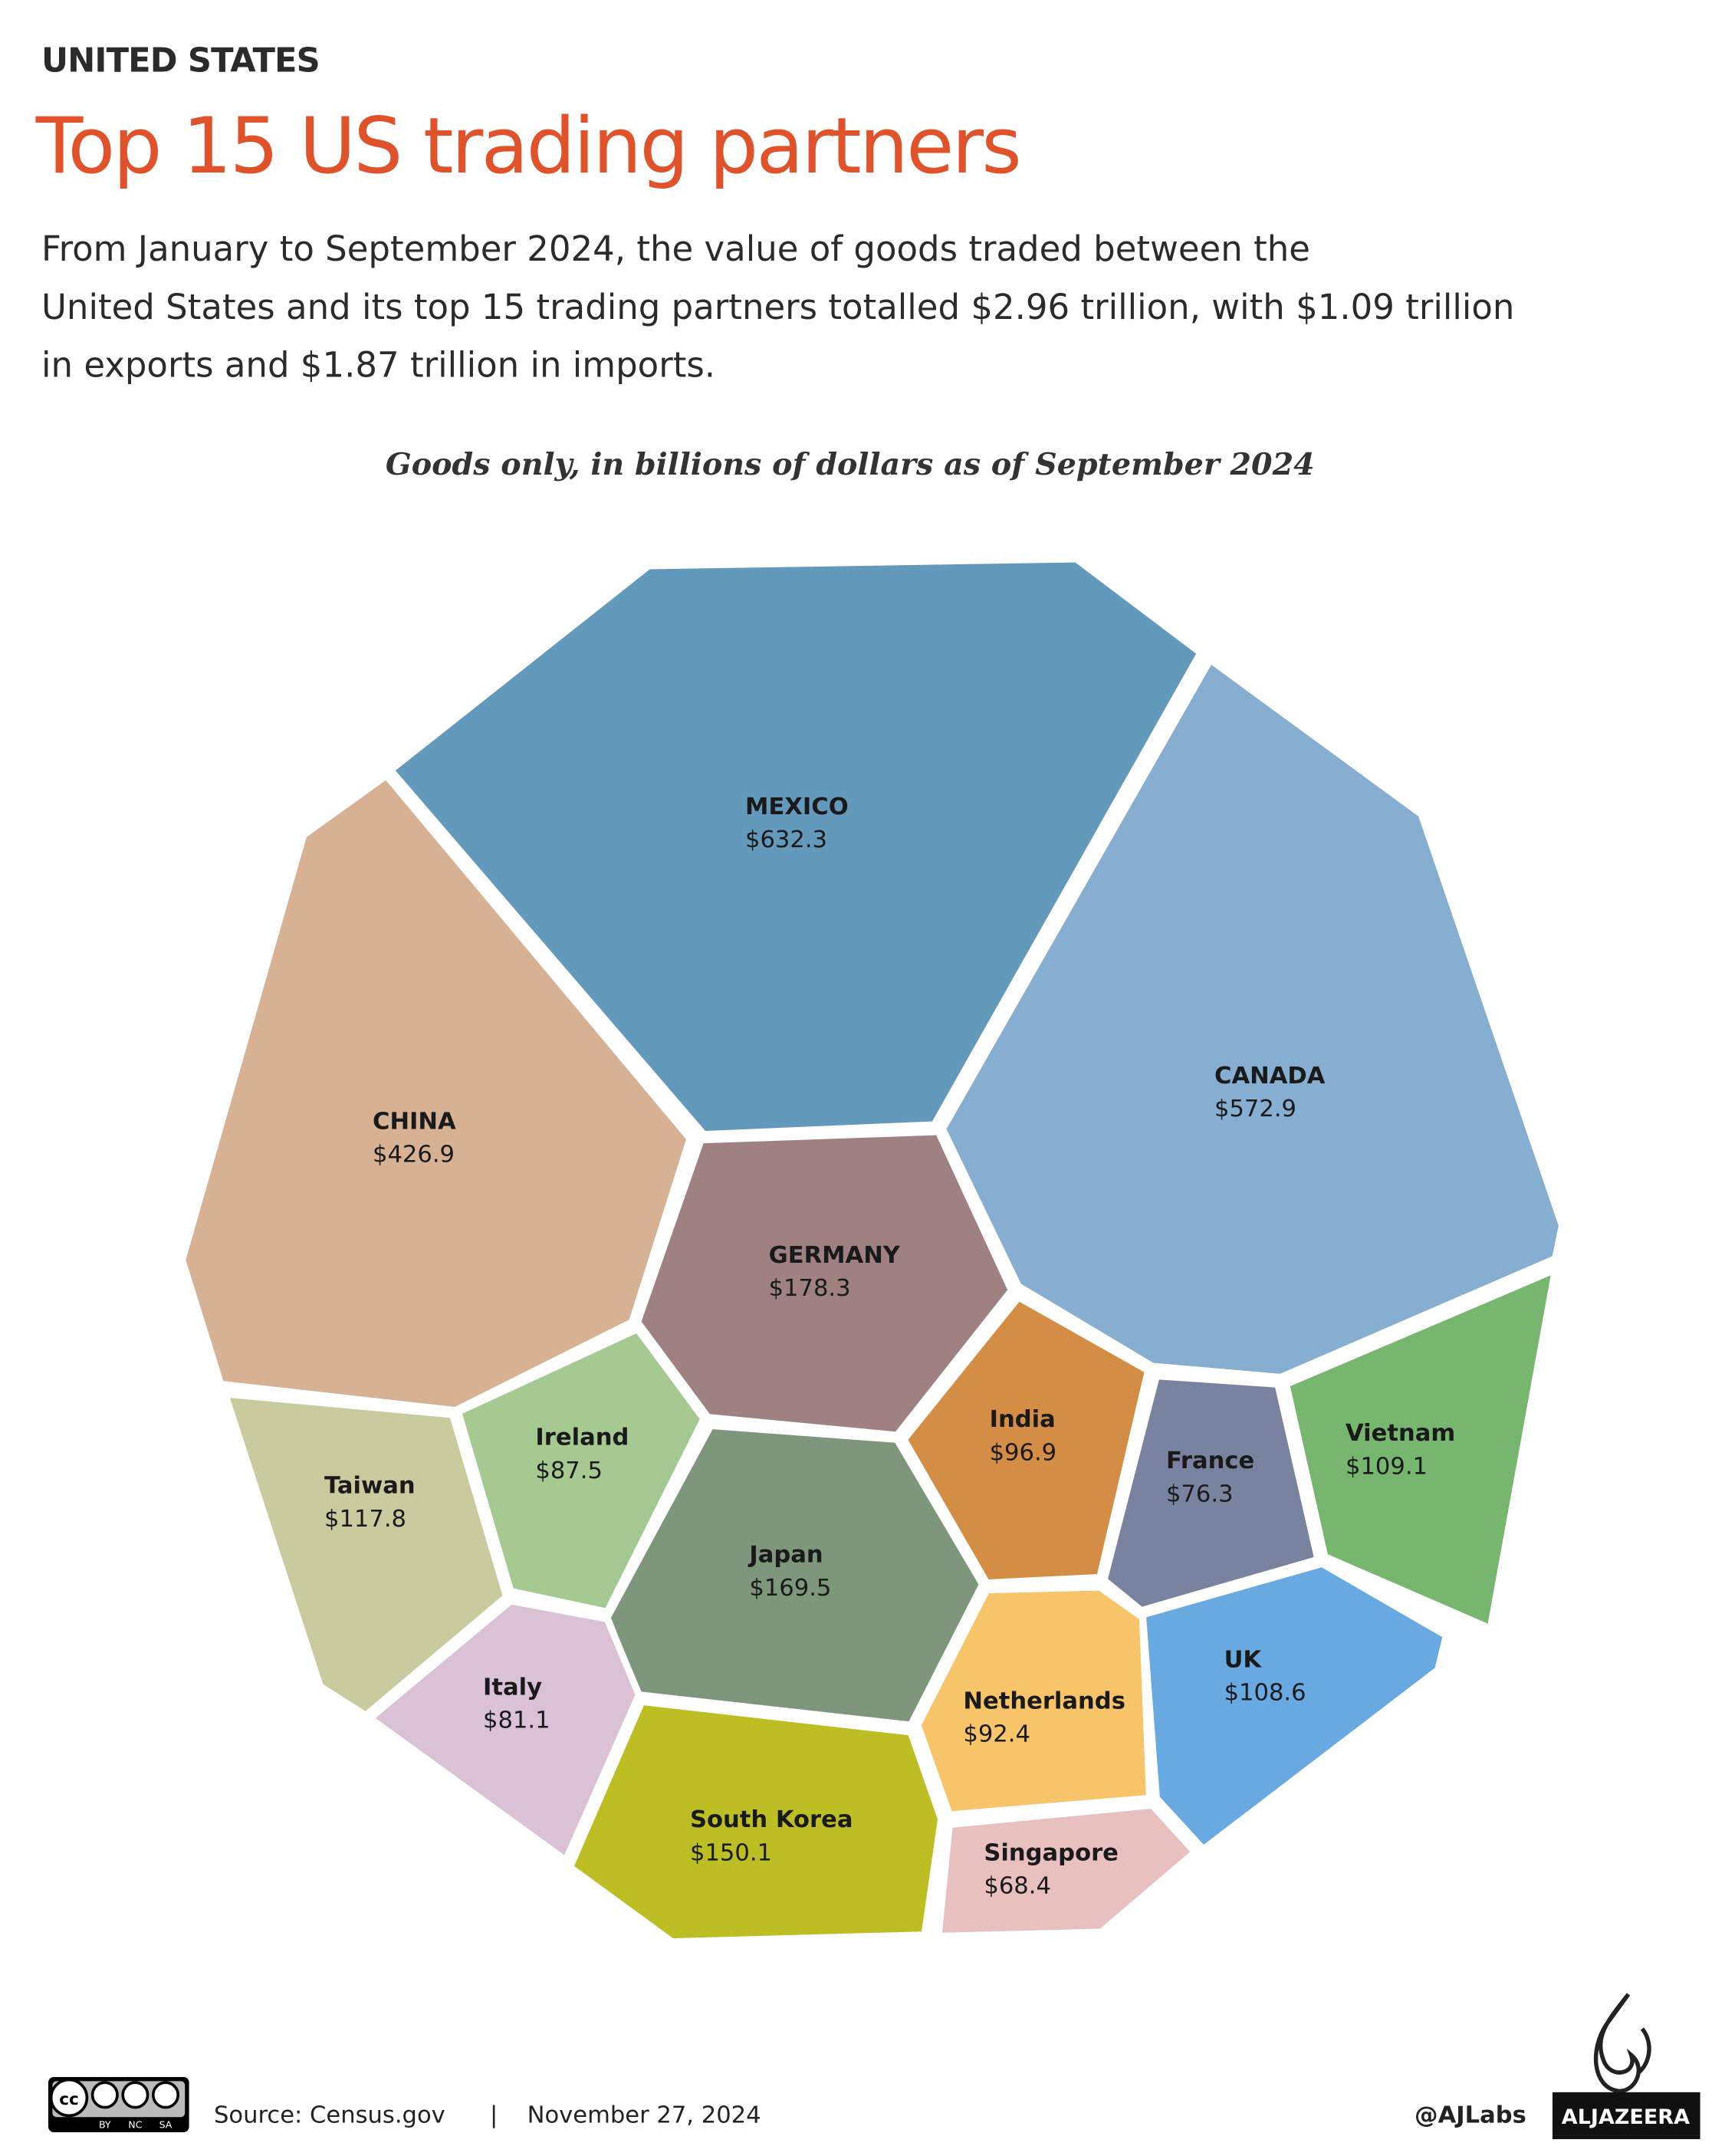 The image size is (1725, 2156). Describe the element at coordinates (1018, 1886) in the screenshot. I see `value-label: $68.4` at that location.